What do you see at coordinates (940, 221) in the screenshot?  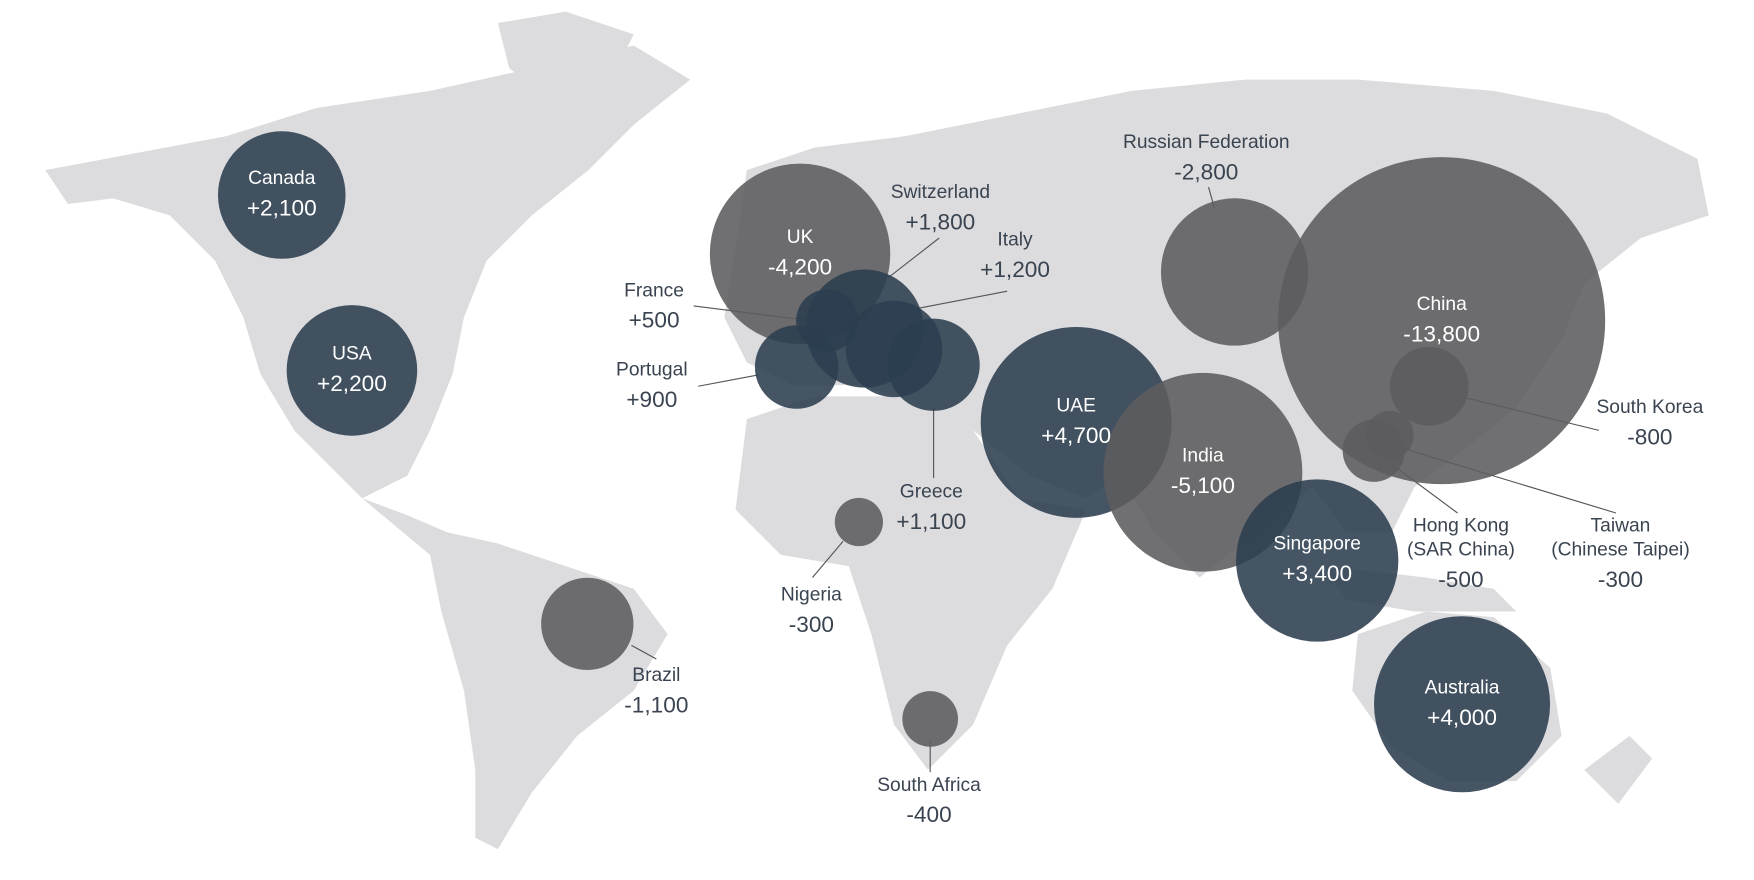 I see `value-label: +1,800` at bounding box center [940, 221].